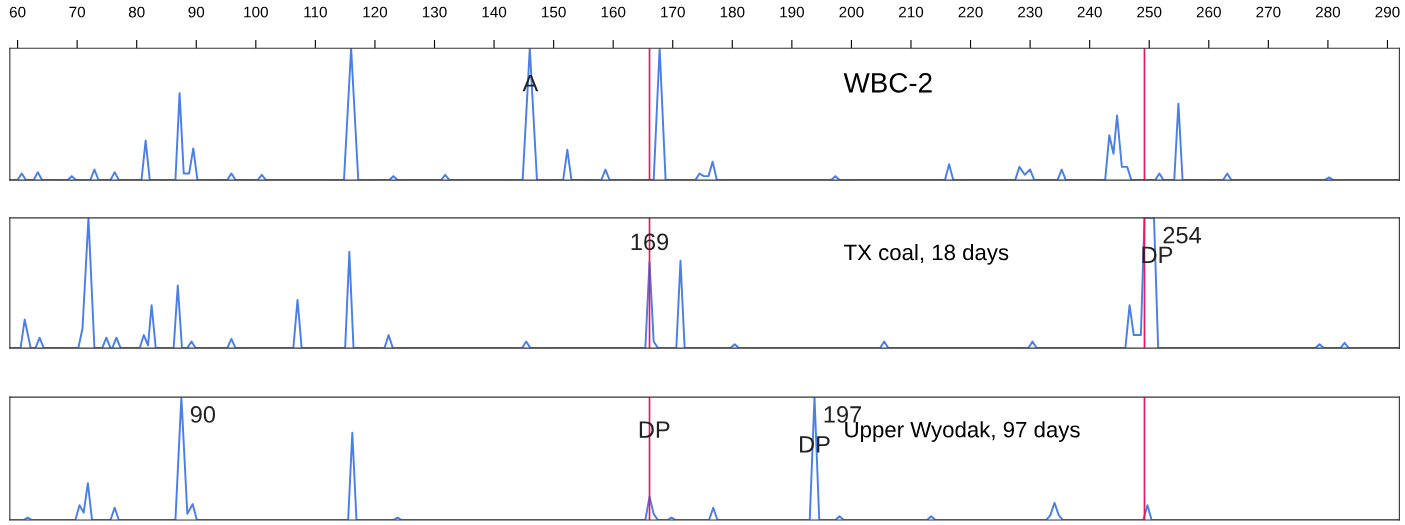  What do you see at coordinates (1328, 12) in the screenshot?
I see `x-tick-label: 280` at bounding box center [1328, 12].